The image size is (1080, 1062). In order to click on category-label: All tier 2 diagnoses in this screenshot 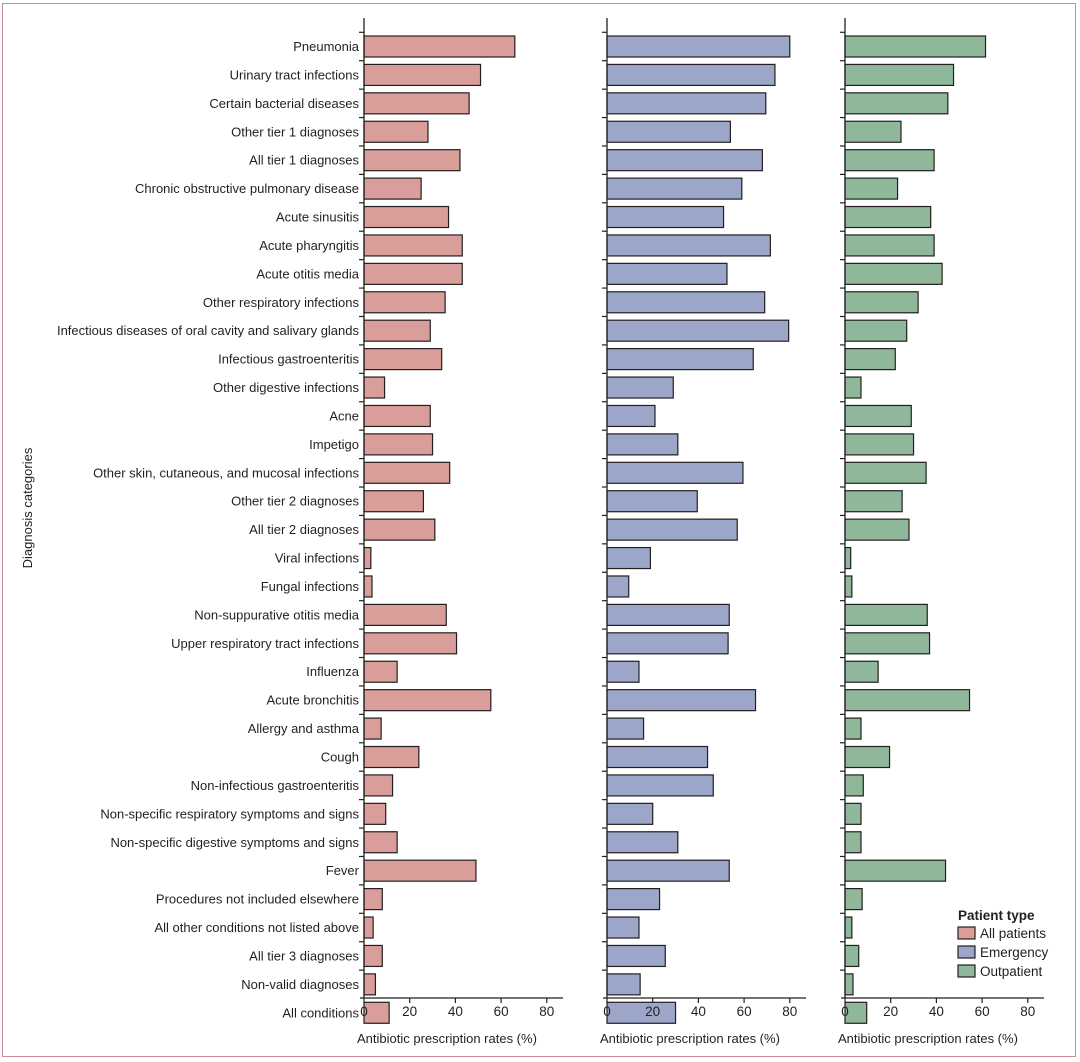, I will do `click(304, 529)`.